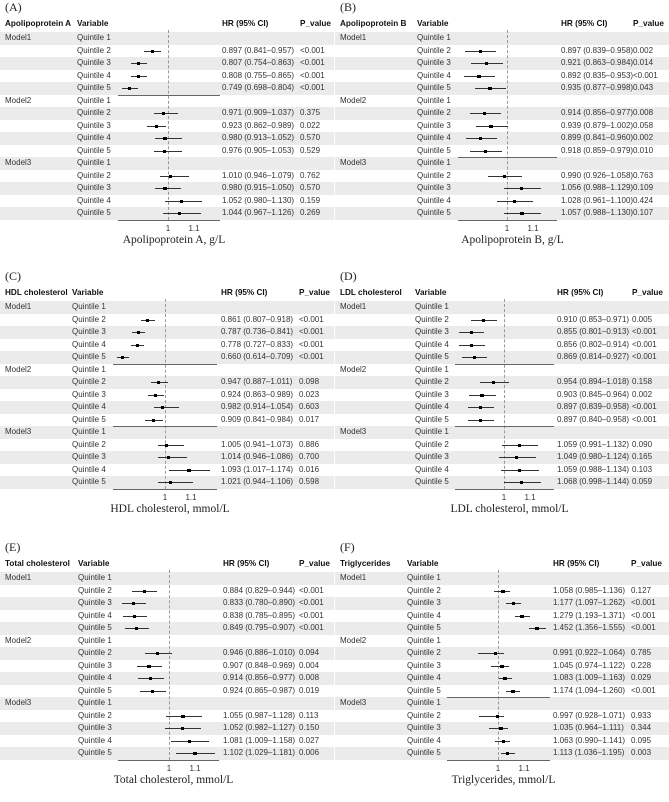  Describe the element at coordinates (168, 760) in the screenshot. I see `x-axis-line` at that location.